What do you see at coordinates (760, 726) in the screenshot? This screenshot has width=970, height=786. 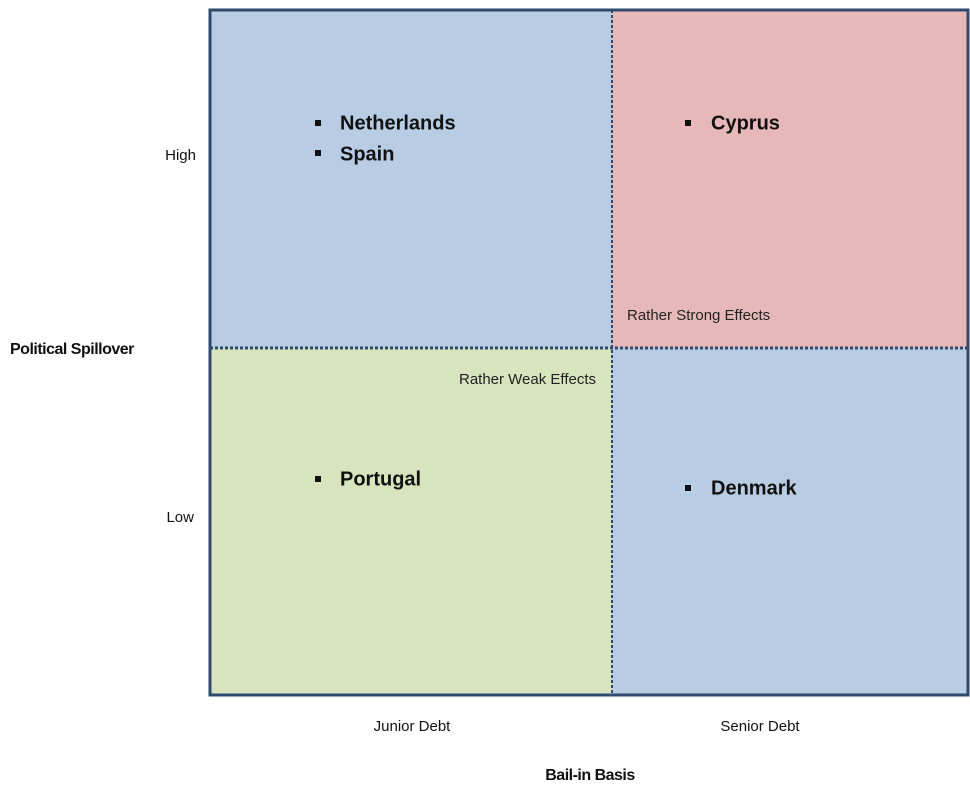 I see `x-level: Senior Debt` at bounding box center [760, 726].